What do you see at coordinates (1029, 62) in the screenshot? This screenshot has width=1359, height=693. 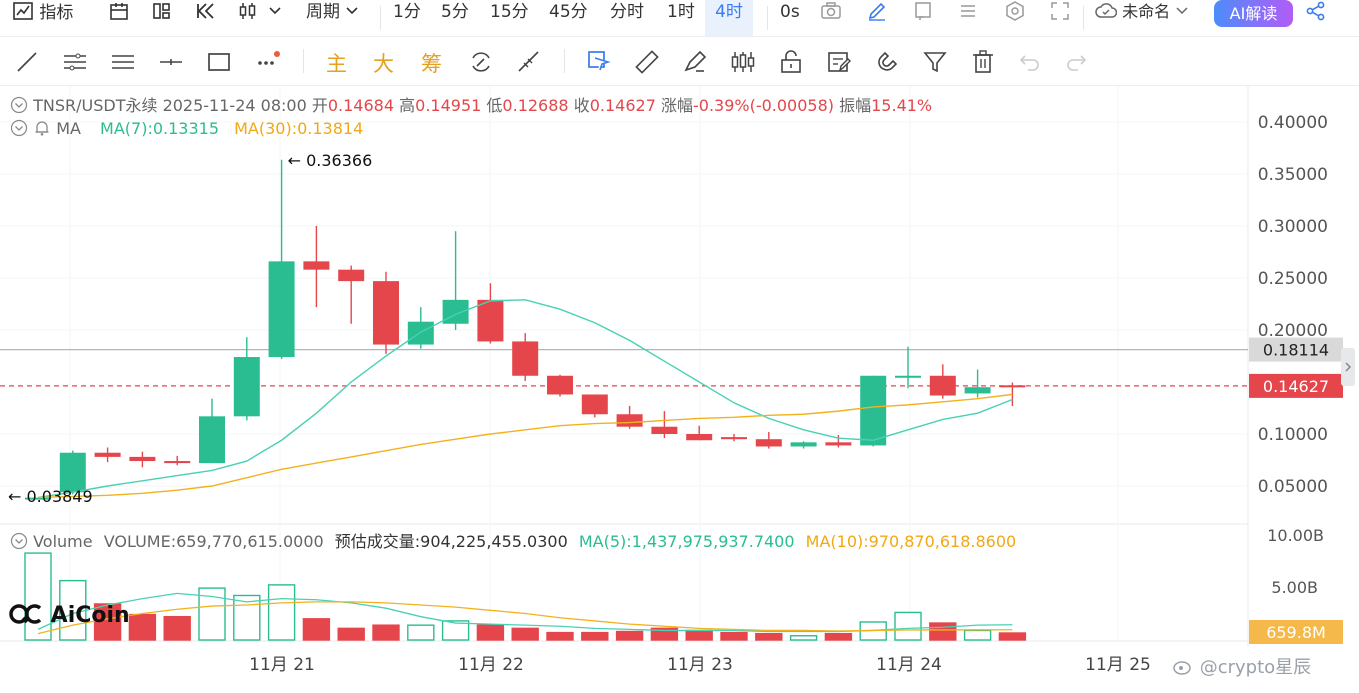 I see `undo-icon` at bounding box center [1029, 62].